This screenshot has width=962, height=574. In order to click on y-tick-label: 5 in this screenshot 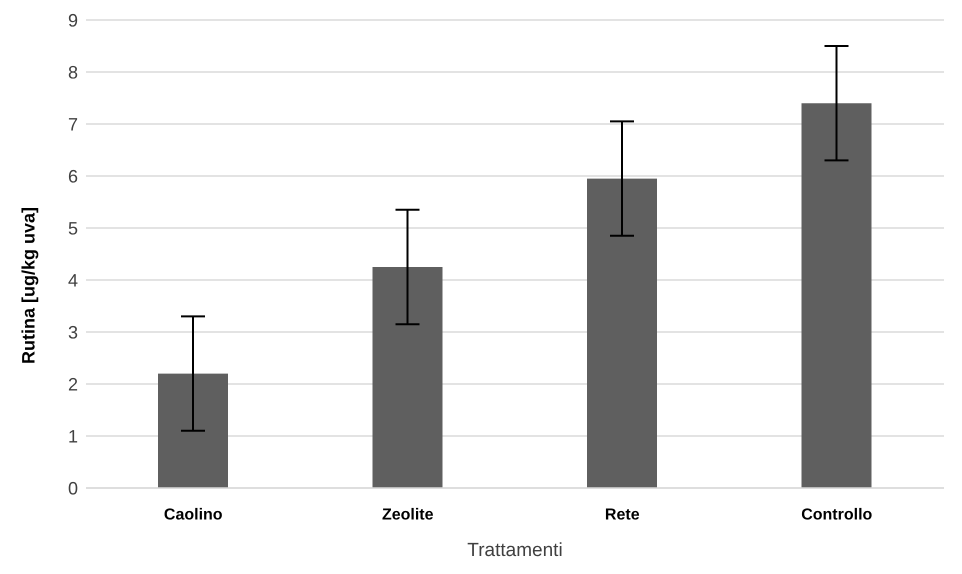, I will do `click(73, 228)`.